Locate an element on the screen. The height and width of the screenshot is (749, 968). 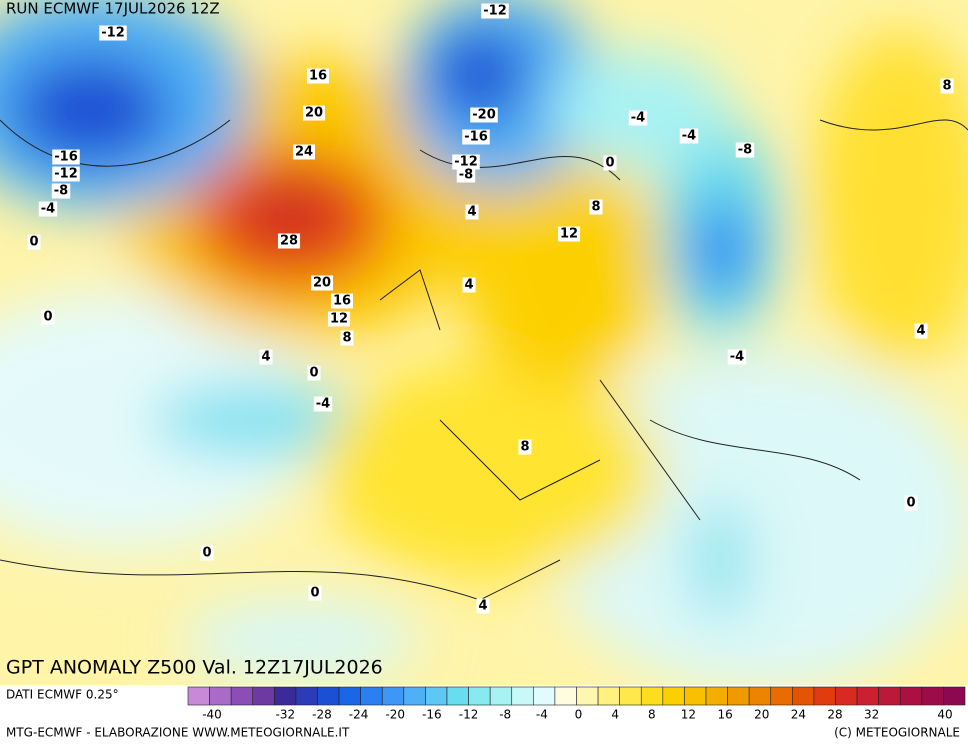
scale-label: -12 is located at coordinates (469, 715).